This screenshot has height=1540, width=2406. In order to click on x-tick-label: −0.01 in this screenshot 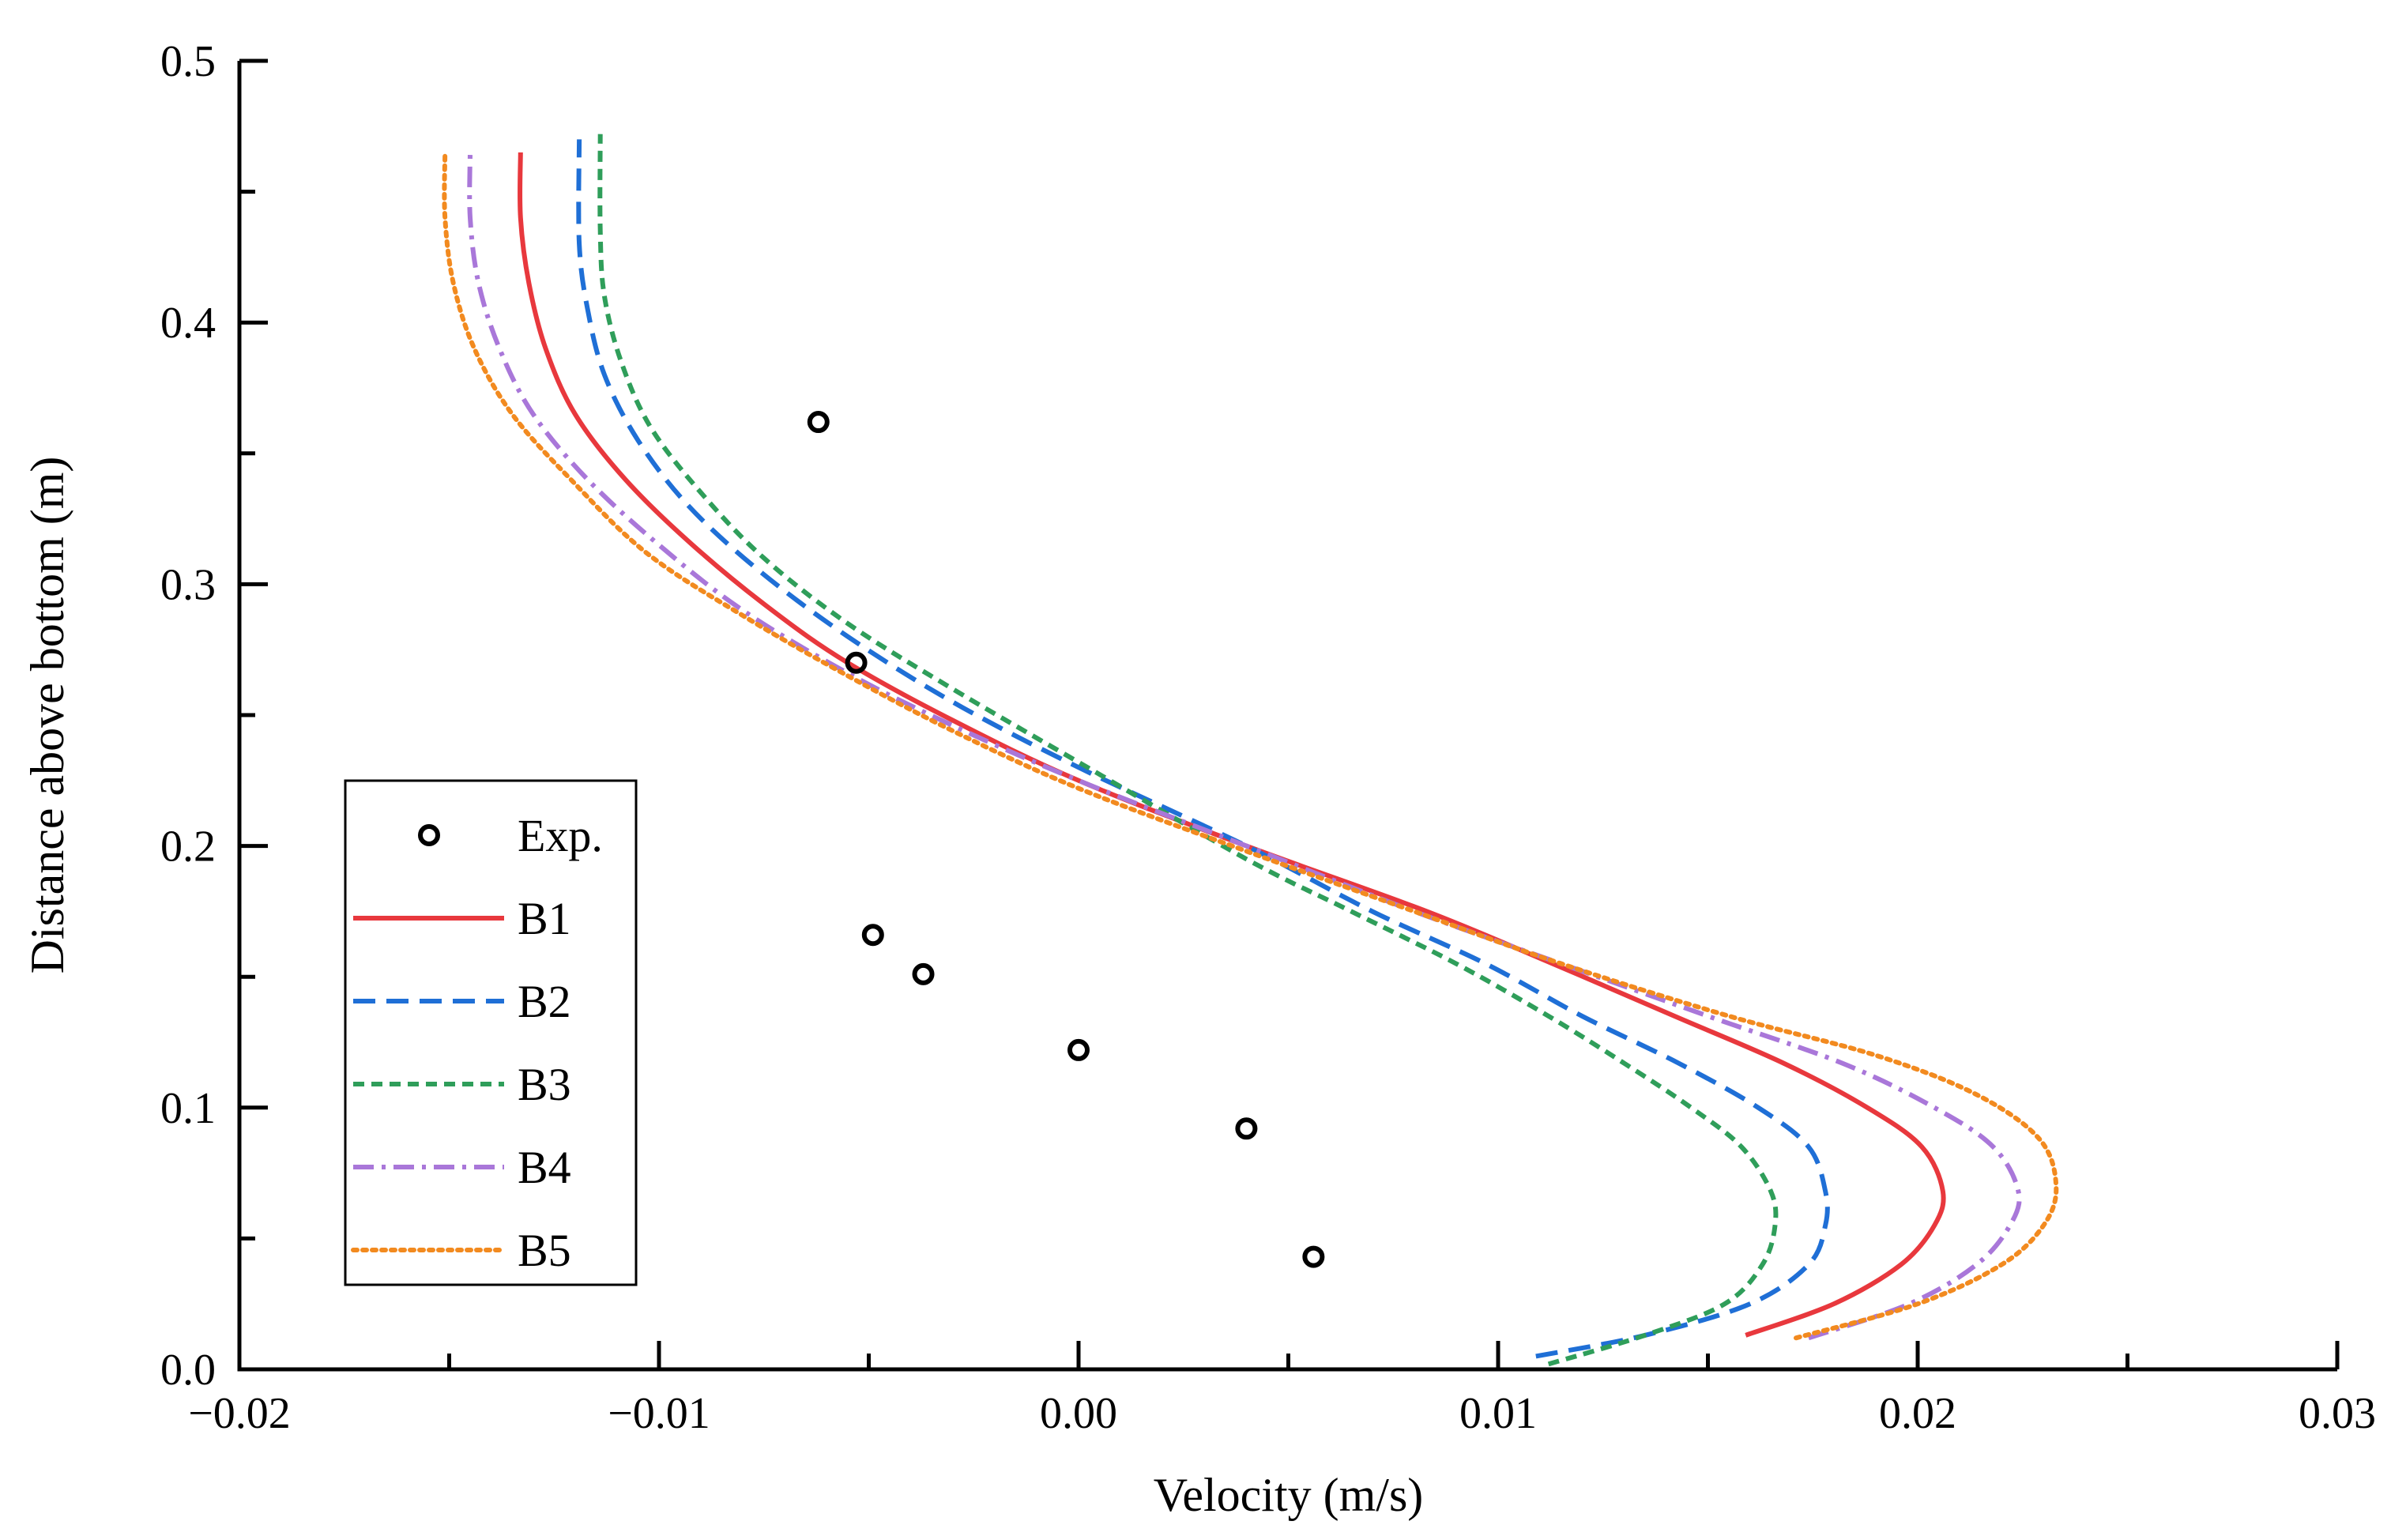, I will do `click(659, 1413)`.